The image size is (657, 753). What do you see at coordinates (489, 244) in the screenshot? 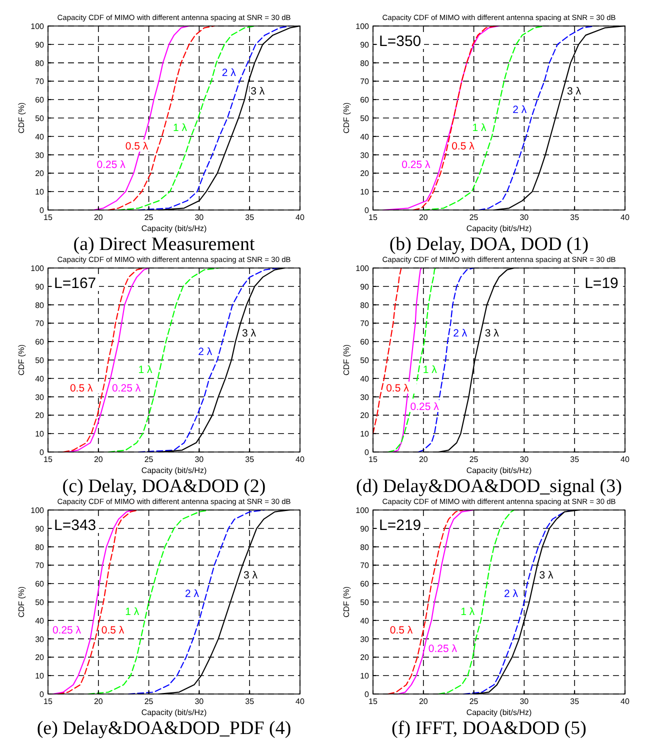
I see `text: (b) Delay, DOA, DOD (1)` at bounding box center [489, 244].